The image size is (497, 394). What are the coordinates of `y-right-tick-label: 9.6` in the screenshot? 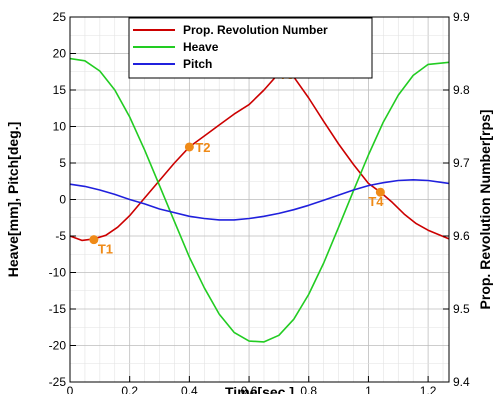 It's located at (461, 236).